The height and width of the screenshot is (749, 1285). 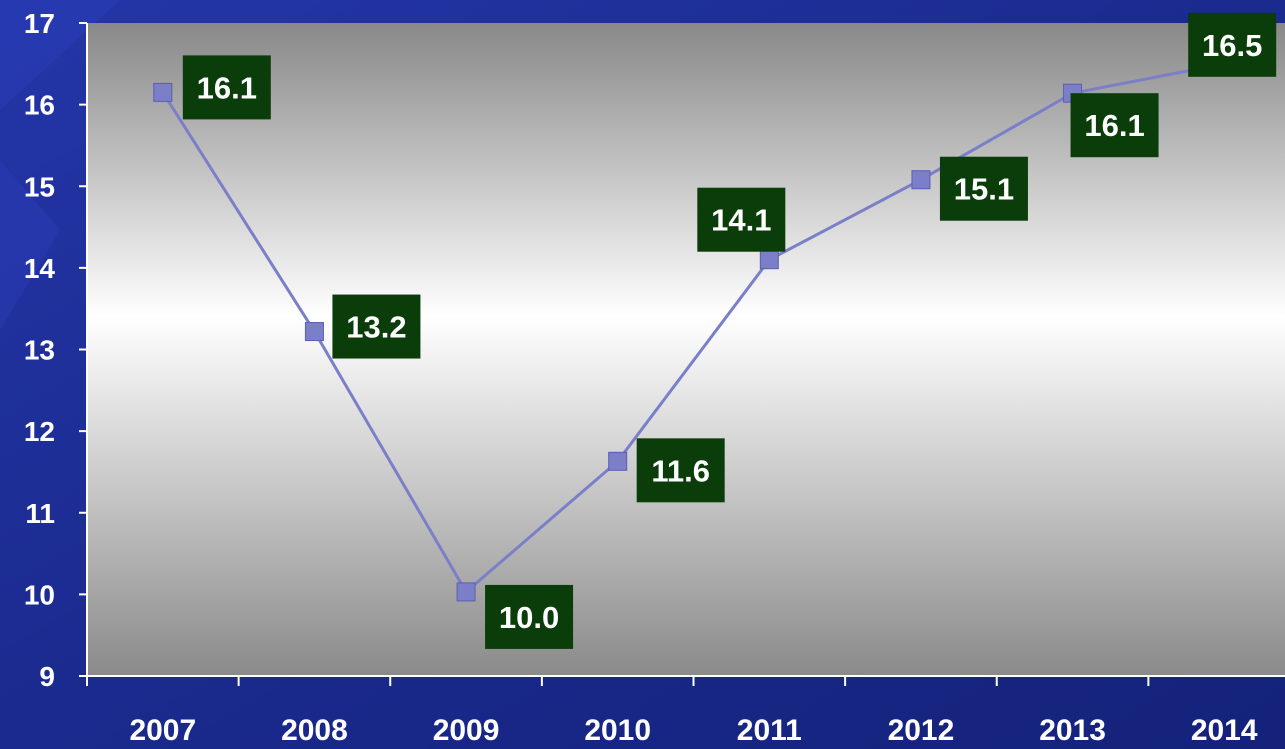 What do you see at coordinates (39, 23) in the screenshot?
I see `y-tick-label: 17` at bounding box center [39, 23].